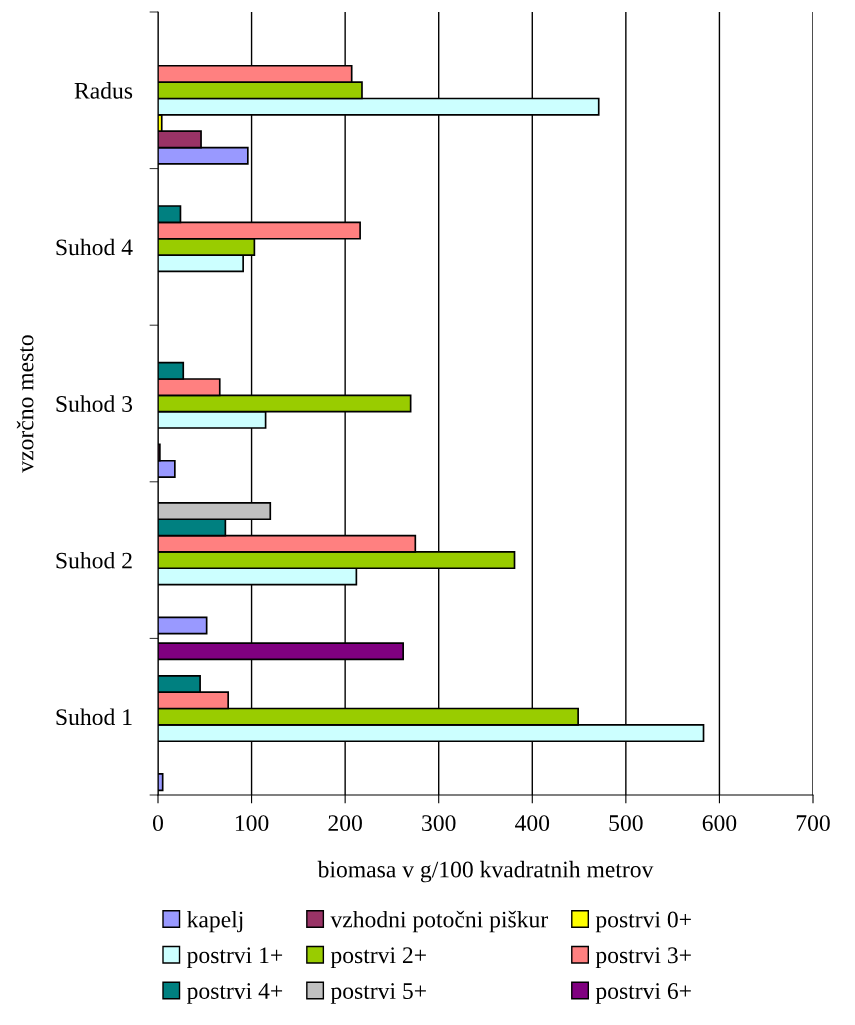 Image resolution: width=855 pixels, height=1025 pixels. What do you see at coordinates (378, 993) in the screenshot?
I see `legend-label: postrvi 5+` at bounding box center [378, 993].